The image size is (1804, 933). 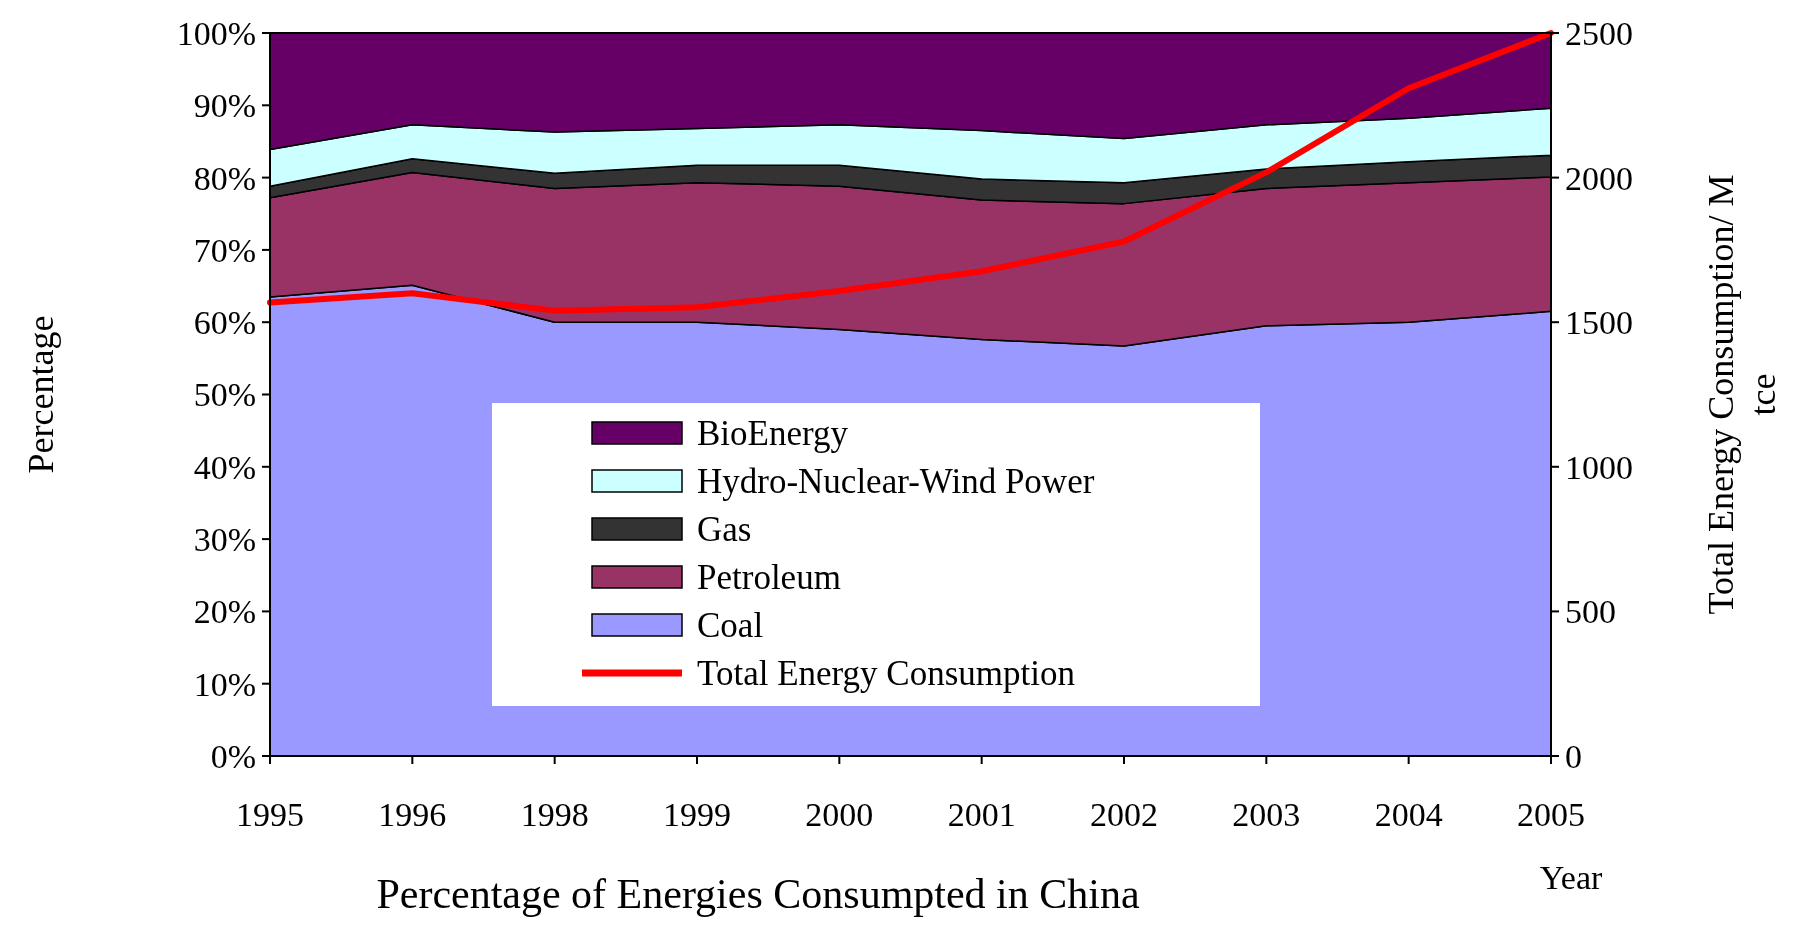 I want to click on y-tick-label: 0%, so click(x=233, y=756).